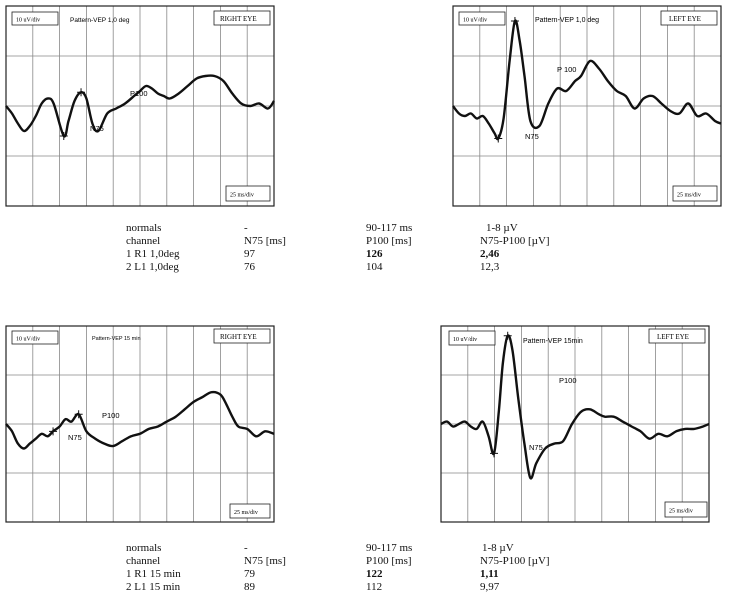 This screenshot has width=732, height=600. I want to click on panel-title: Pattern-VEP 15 min, so click(116, 339).